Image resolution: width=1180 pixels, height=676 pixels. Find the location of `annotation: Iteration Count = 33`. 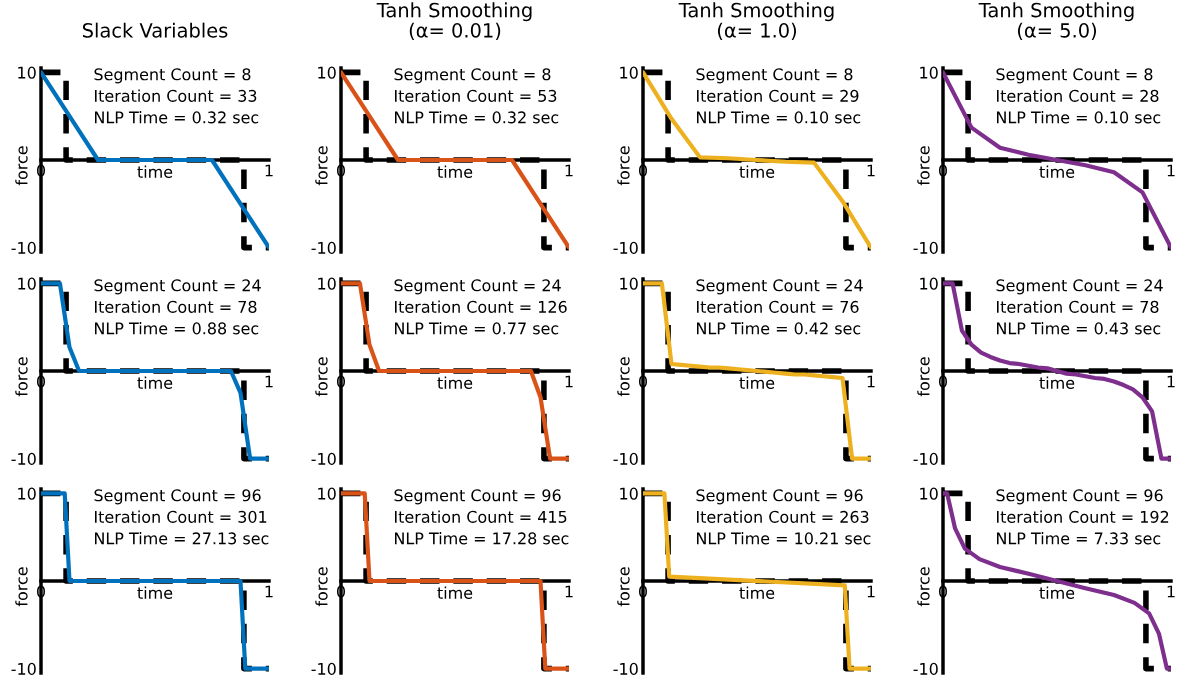

annotation: Iteration Count = 33 is located at coordinates (176, 95).